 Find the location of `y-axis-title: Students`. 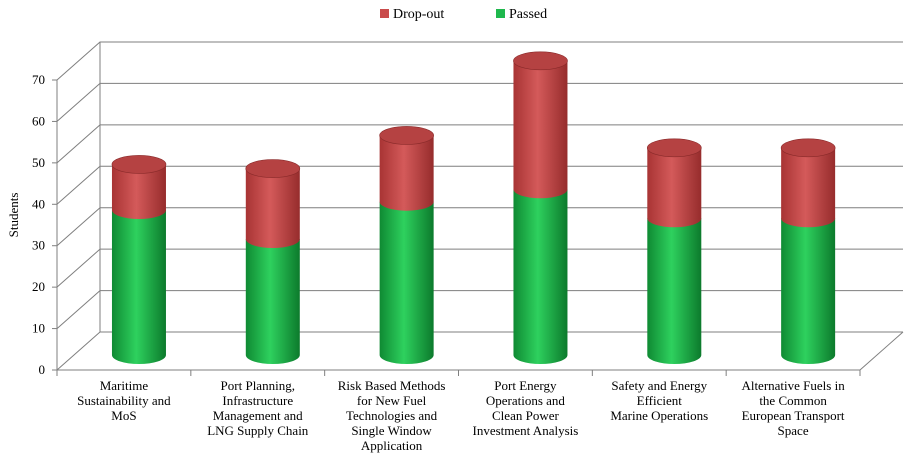

y-axis-title: Students is located at coordinates (13, 215).